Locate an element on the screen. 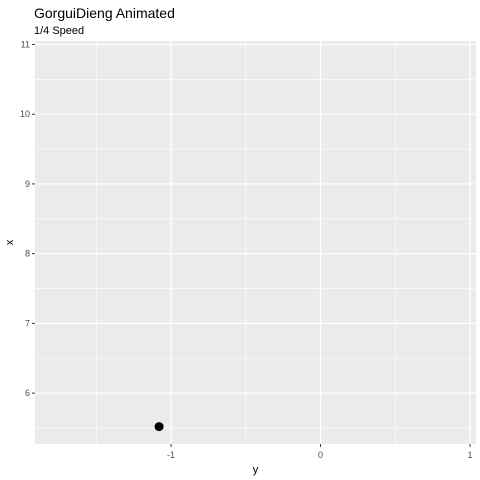 This screenshot has height=480, width=480. y-tick-label: 8 is located at coordinates (27, 254).